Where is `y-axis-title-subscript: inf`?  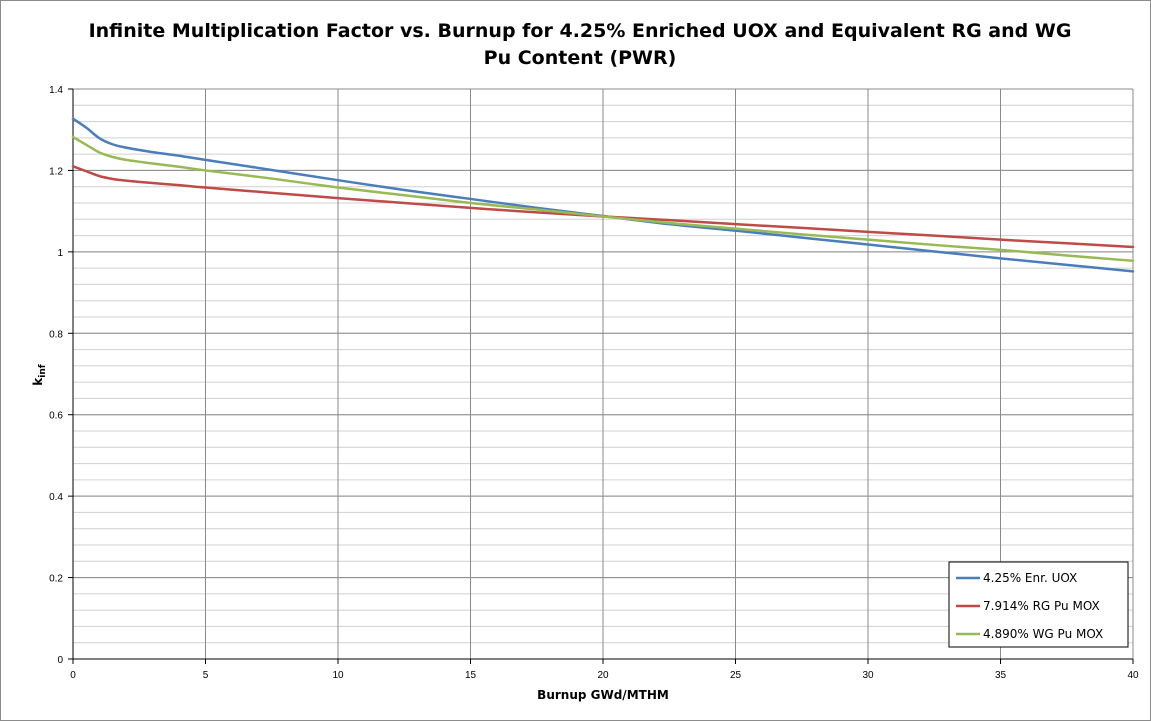 y-axis-title-subscript: inf is located at coordinates (43, 370).